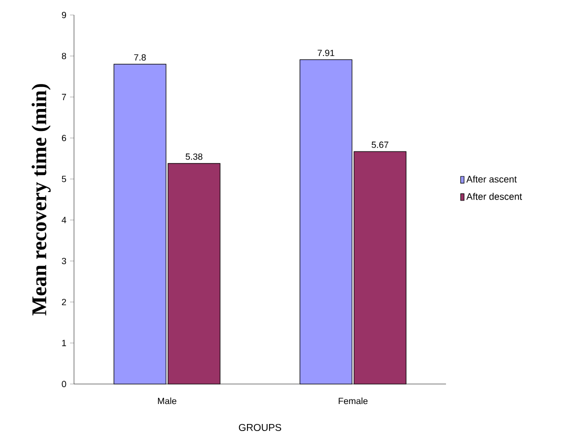 The height and width of the screenshot is (446, 565). Describe the element at coordinates (140, 57) in the screenshot. I see `data-label: 7.8` at that location.